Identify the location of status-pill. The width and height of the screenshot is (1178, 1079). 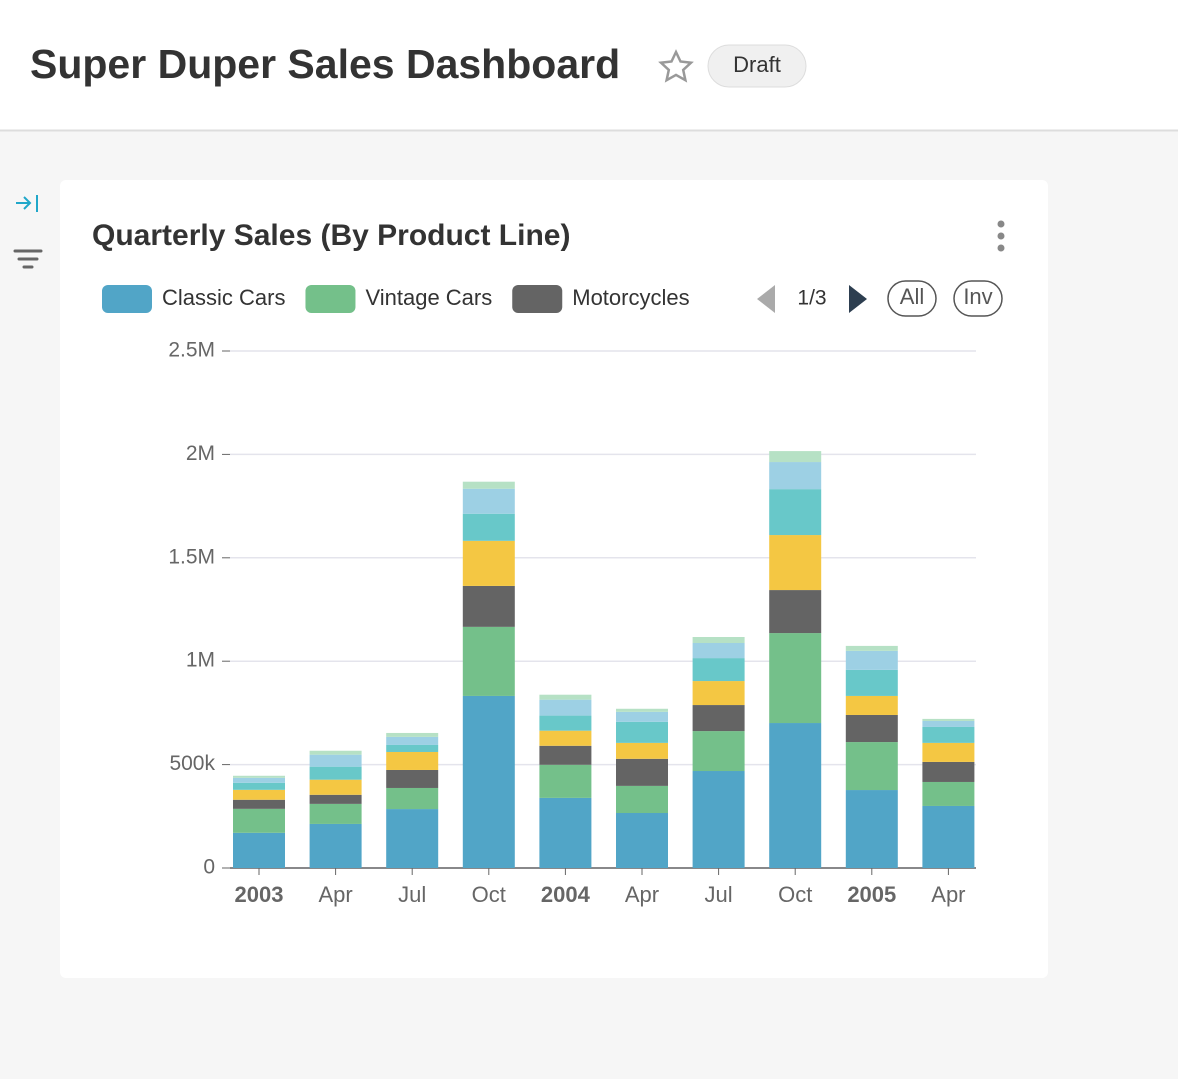
(757, 66).